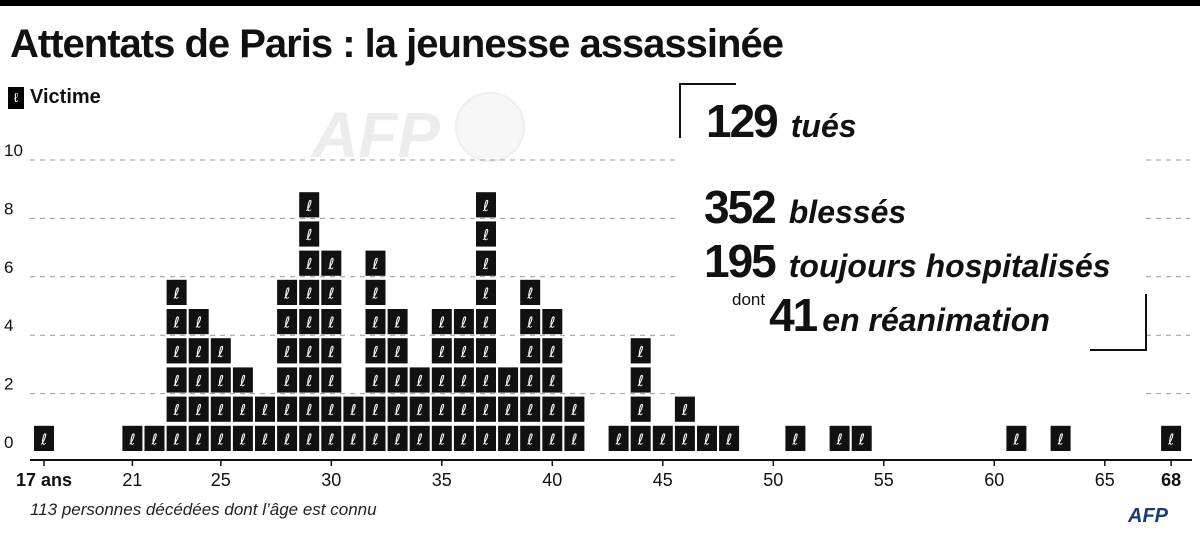 The height and width of the screenshot is (534, 1200). Describe the element at coordinates (949, 266) in the screenshot. I see `hospital-label: toujours hospitalisés` at that location.